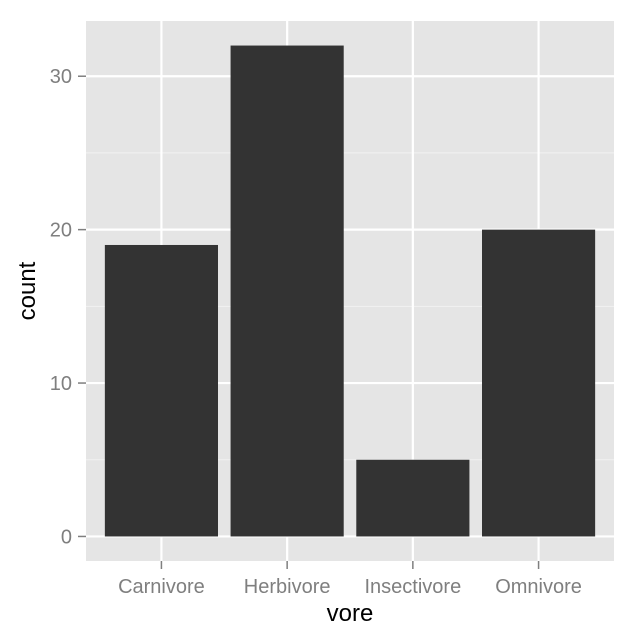 The width and height of the screenshot is (634, 638). What do you see at coordinates (287, 587) in the screenshot?
I see `x-tick-label: Herbivore` at bounding box center [287, 587].